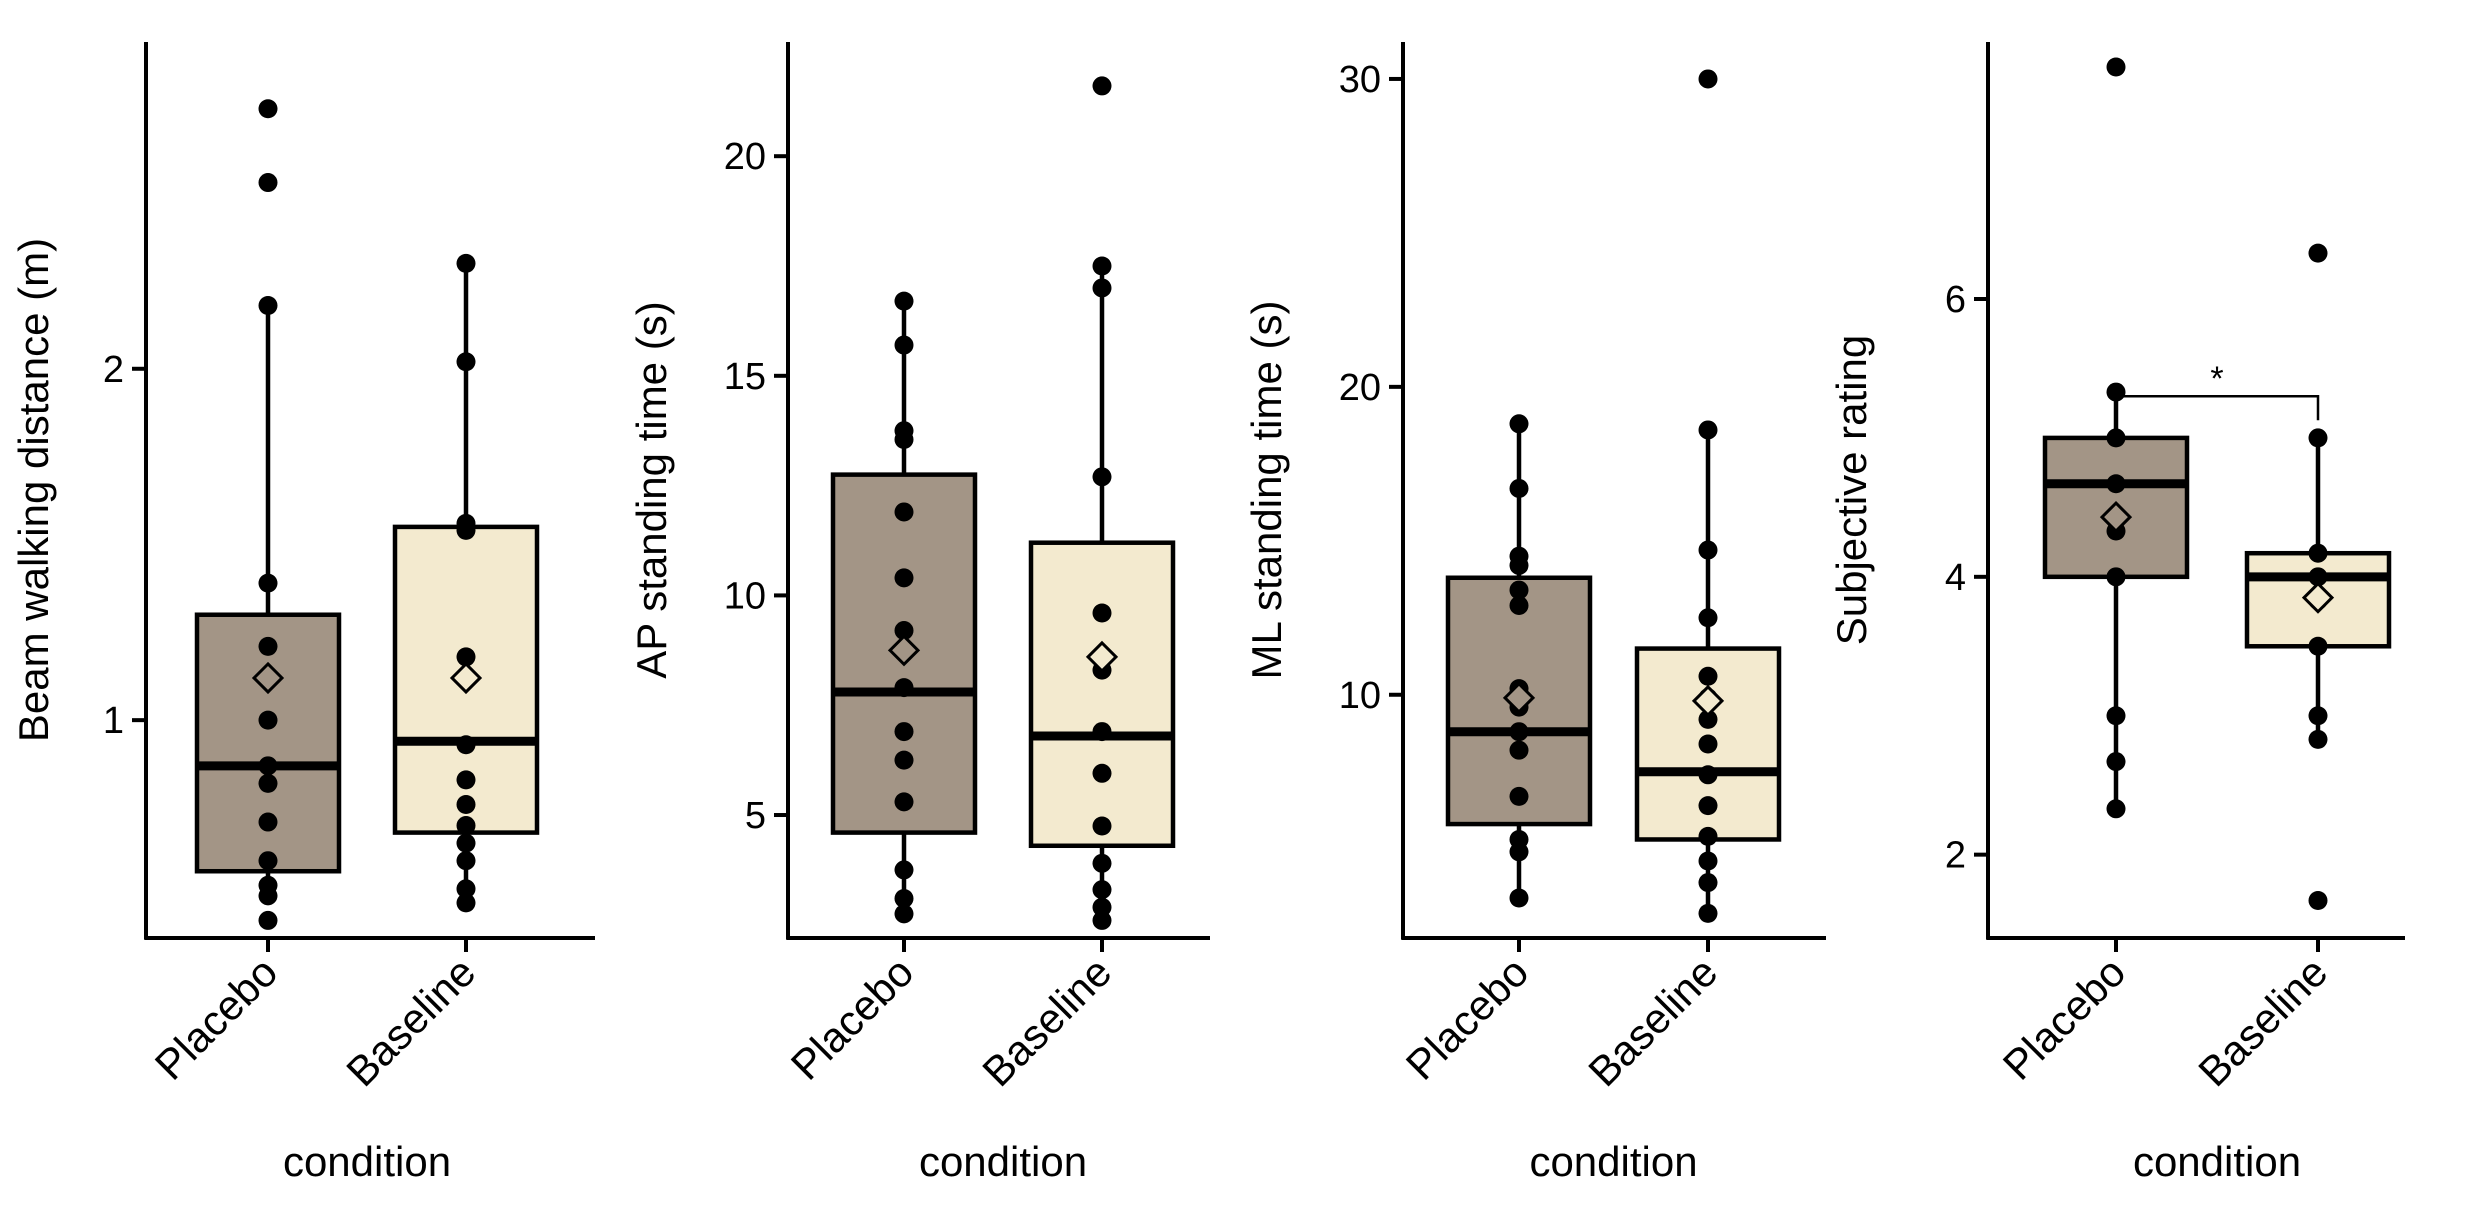 This screenshot has height=1211, width=2472. I want to click on box-placebo, so click(904, 653).